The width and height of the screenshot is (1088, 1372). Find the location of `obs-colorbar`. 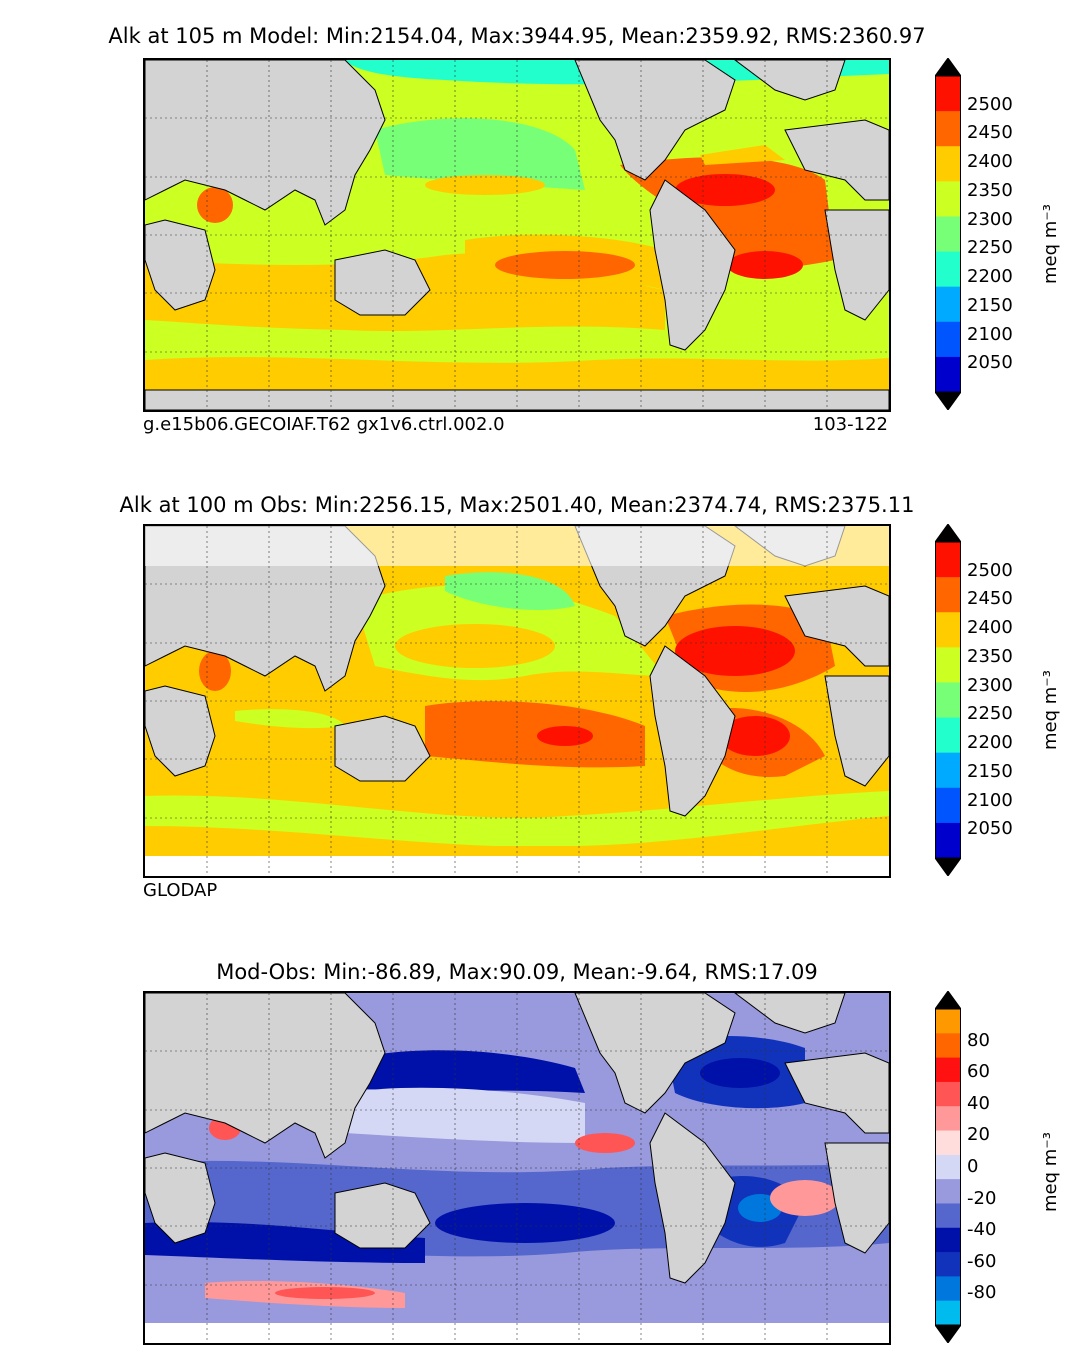

obs-colorbar is located at coordinates (948, 700).